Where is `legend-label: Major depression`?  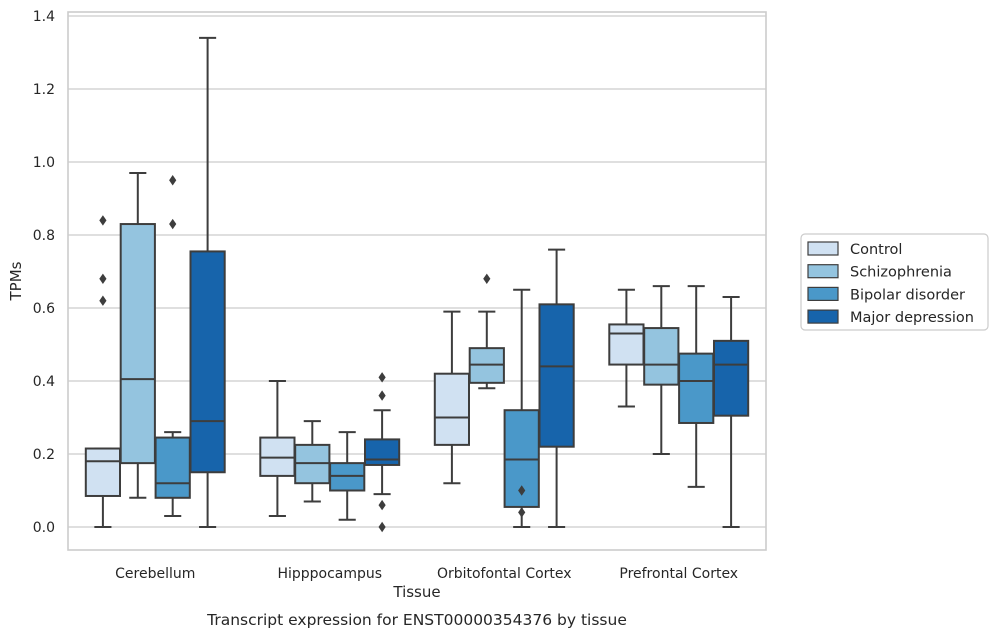 legend-label: Major depression is located at coordinates (912, 318).